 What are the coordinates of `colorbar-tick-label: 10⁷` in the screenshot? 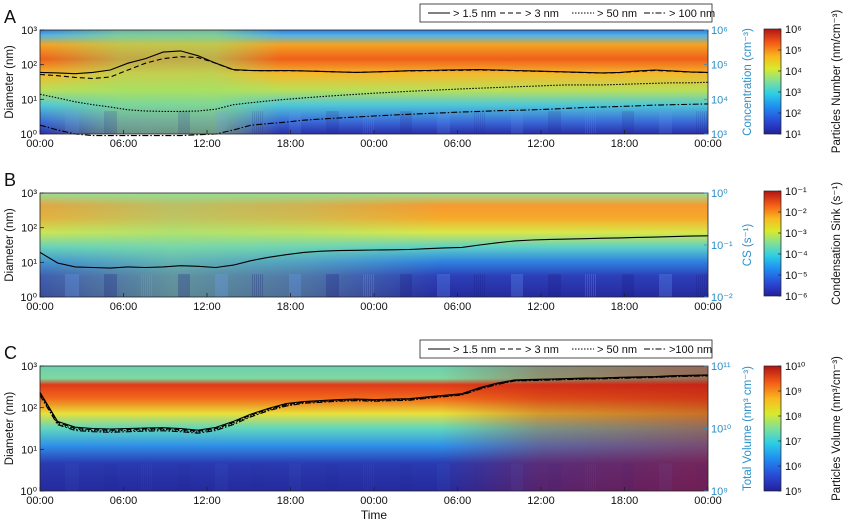 It's located at (793, 442).